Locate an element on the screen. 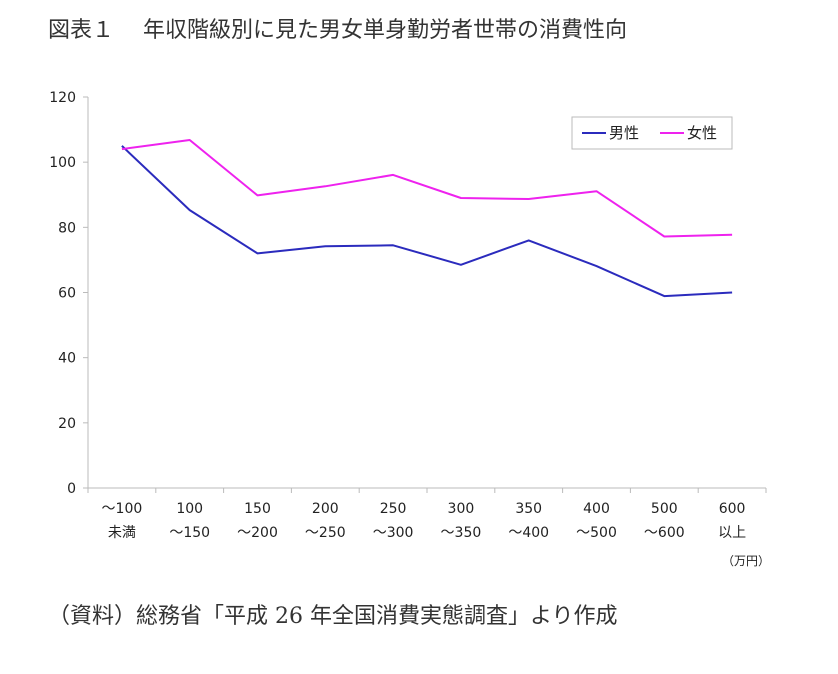 The height and width of the screenshot is (674, 838). y-tick-label: 120 is located at coordinates (62, 98).